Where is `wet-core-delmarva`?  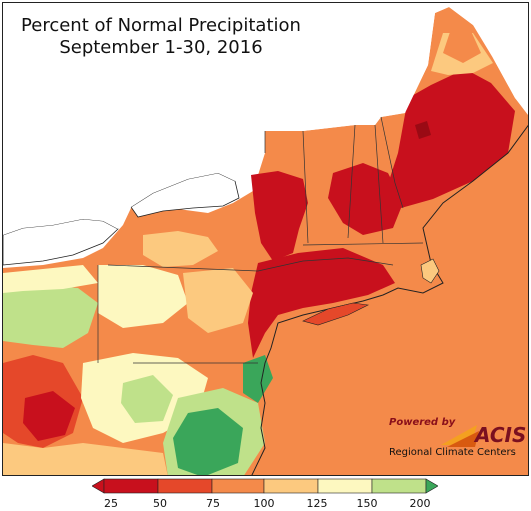
wet-core-delmarva is located at coordinates (208, 441).